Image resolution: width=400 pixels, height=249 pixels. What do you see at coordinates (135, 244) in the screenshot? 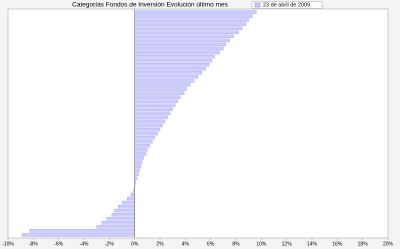
I see `x-tick-label: 0%` at bounding box center [135, 244].